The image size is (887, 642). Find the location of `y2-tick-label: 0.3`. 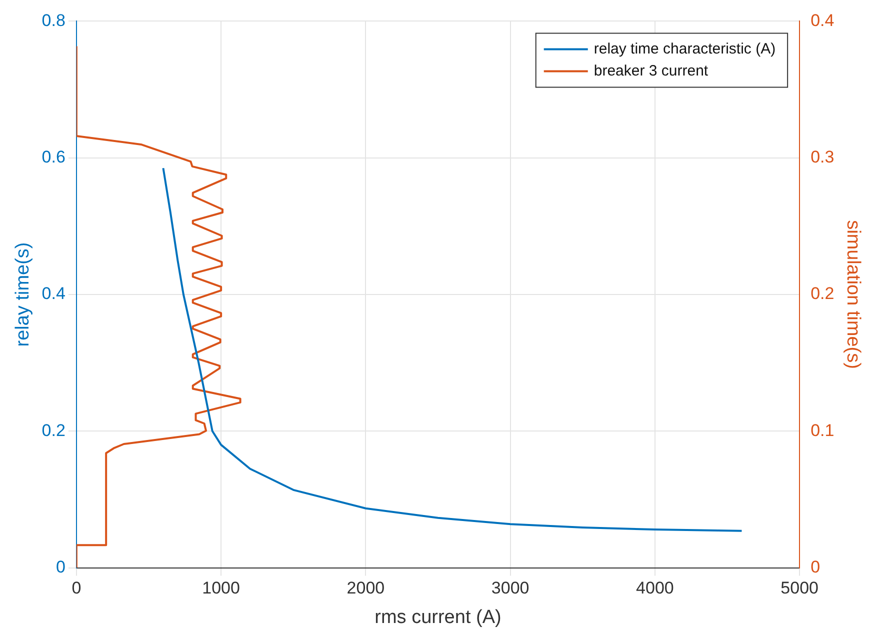

y2-tick-label: 0.3 is located at coordinates (822, 157).